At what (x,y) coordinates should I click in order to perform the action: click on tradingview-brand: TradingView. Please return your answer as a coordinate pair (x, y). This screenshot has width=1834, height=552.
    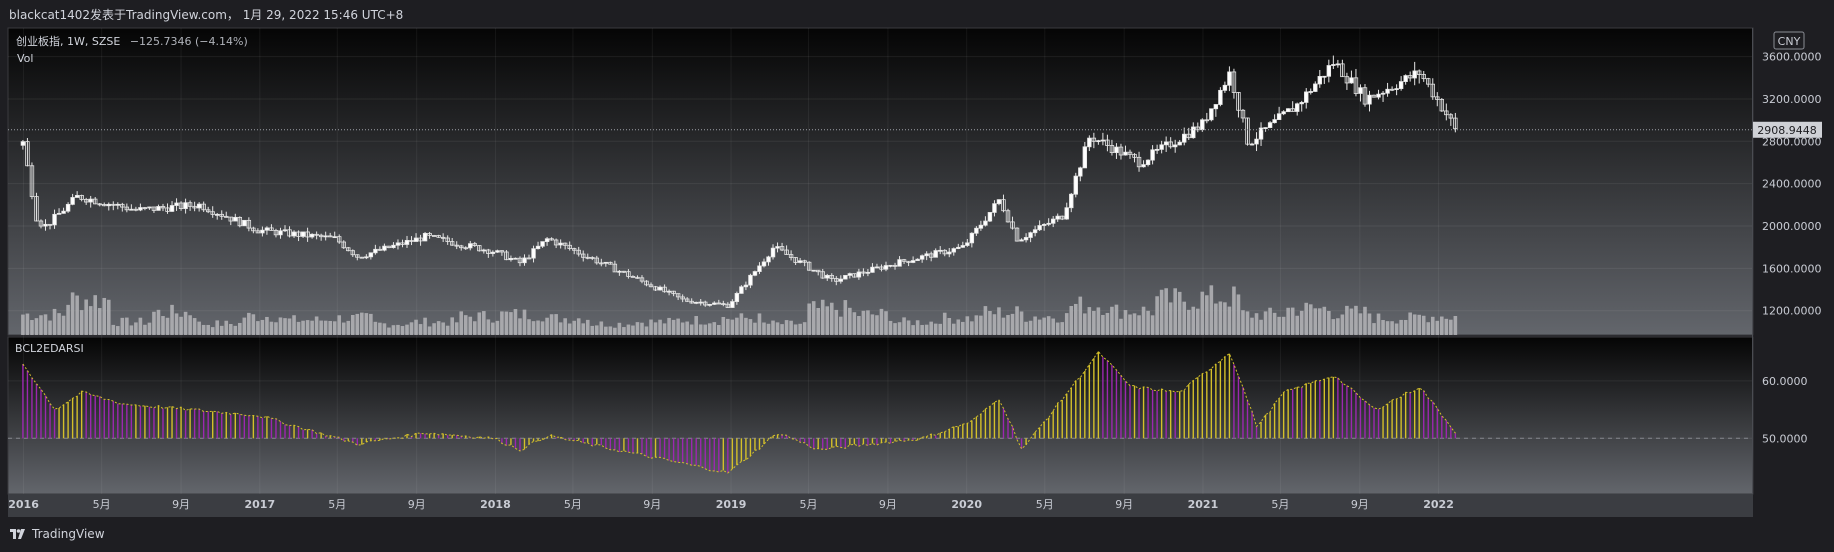
    Looking at the image, I should click on (57, 534).